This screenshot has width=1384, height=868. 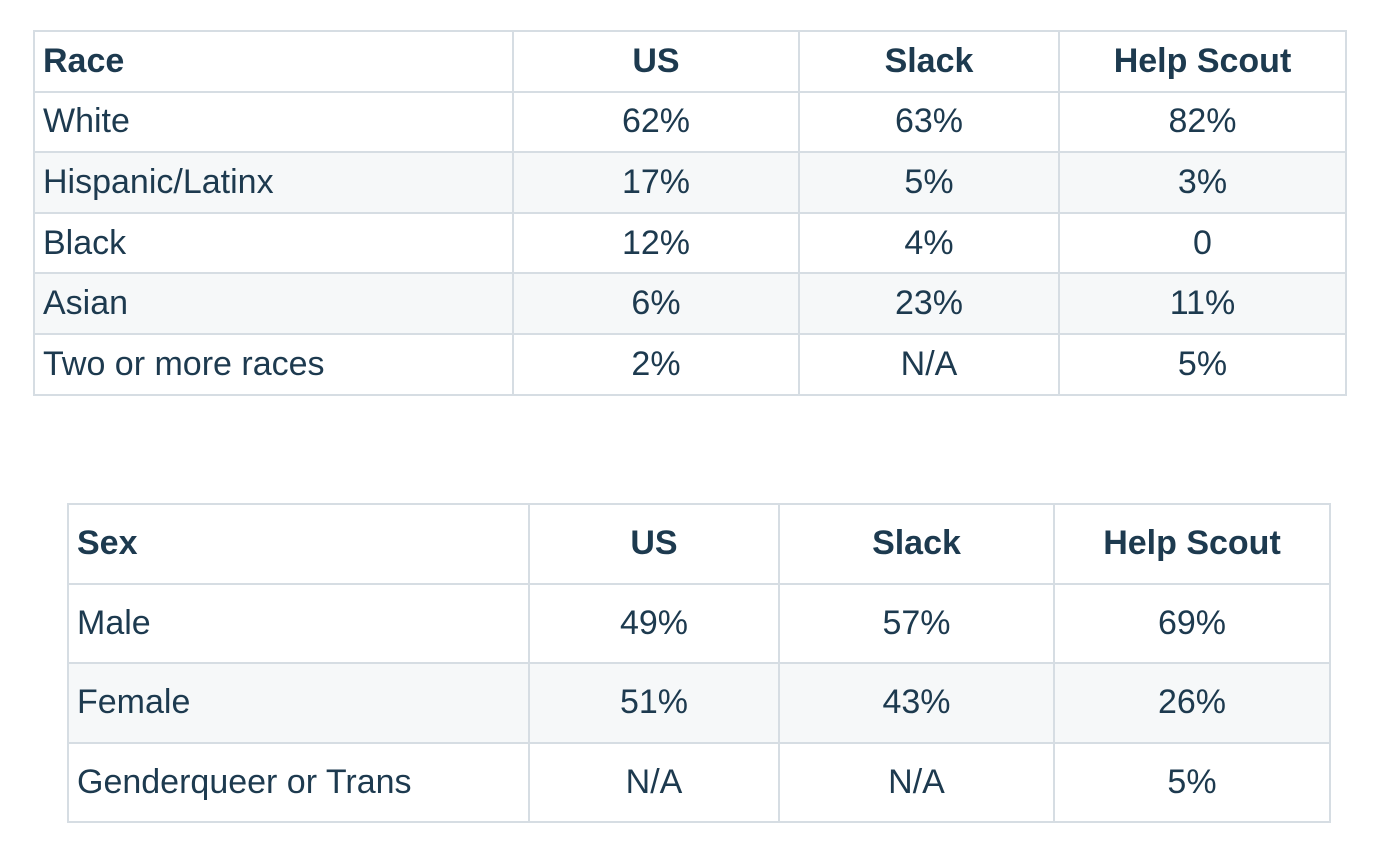 What do you see at coordinates (929, 243) in the screenshot?
I see `cell-slack: 4%` at bounding box center [929, 243].